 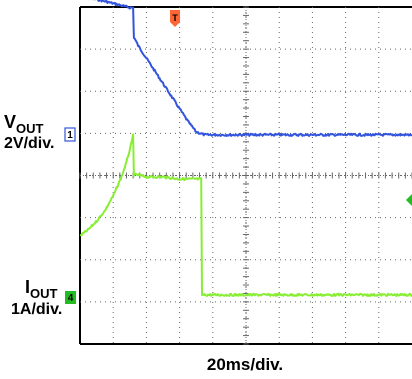 What do you see at coordinates (409, 200) in the screenshot?
I see `right-edge-arrow-icon` at bounding box center [409, 200].